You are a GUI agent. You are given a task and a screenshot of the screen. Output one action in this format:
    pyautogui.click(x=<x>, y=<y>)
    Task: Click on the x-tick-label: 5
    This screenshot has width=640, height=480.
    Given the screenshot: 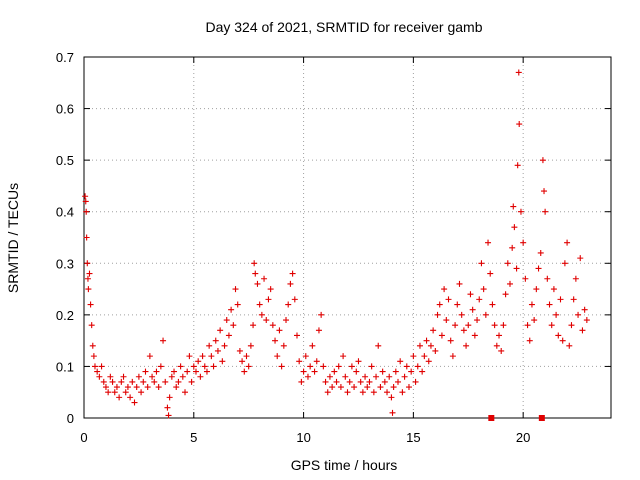 What is the action you would take?
    pyautogui.click(x=193, y=437)
    